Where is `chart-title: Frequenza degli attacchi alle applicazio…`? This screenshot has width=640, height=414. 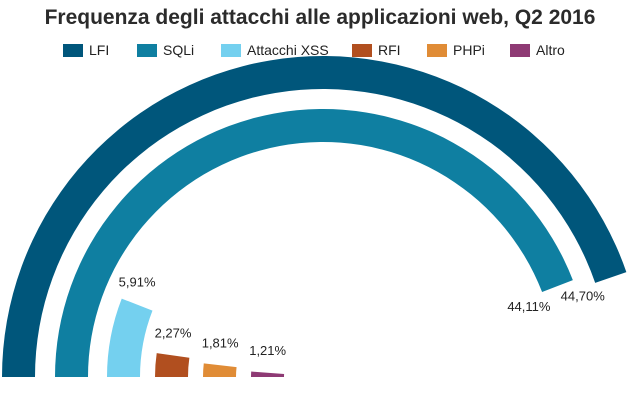
chart-title: Frequenza degli attacchi alle applicazio… is located at coordinates (320, 17).